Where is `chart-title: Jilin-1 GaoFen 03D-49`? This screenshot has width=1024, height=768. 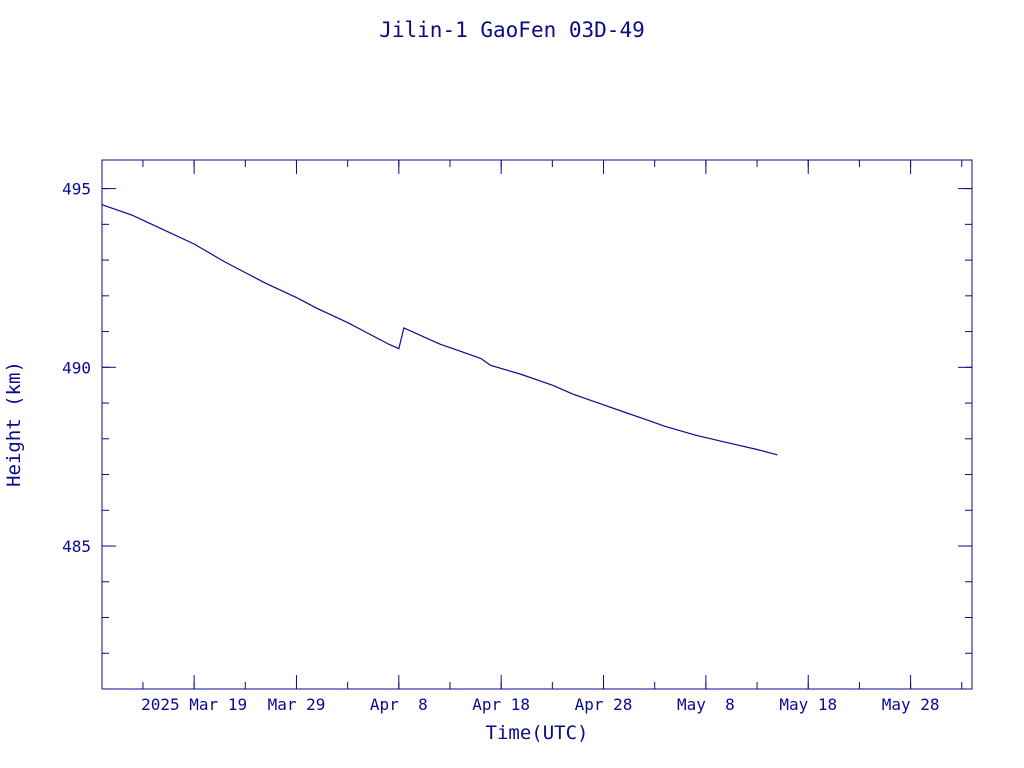
chart-title: Jilin-1 GaoFen 03D-49 is located at coordinates (512, 30).